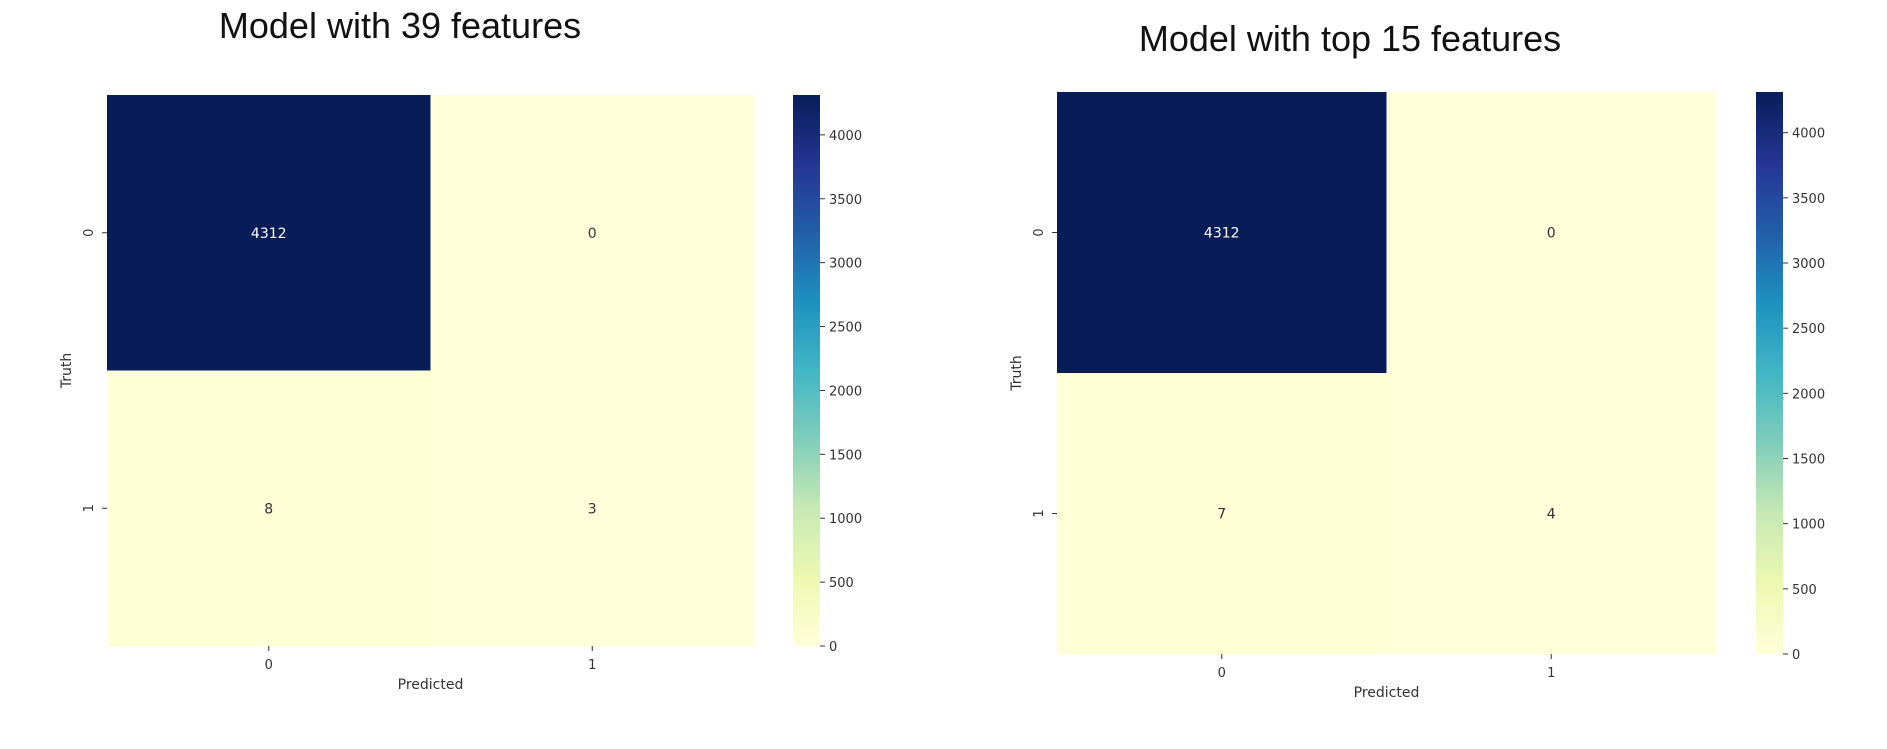  I want to click on cell-value-label: 8, so click(268, 509).